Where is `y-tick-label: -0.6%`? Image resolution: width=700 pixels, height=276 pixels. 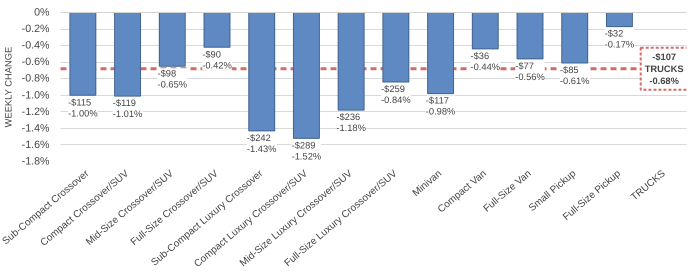
y-tick-label: -0.6% is located at coordinates (36, 62).